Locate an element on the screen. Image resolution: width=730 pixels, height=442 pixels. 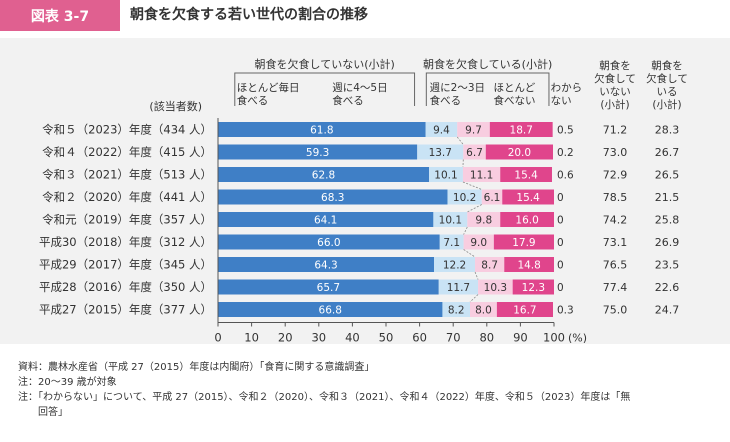
x-tick-label: 40 is located at coordinates (352, 338).